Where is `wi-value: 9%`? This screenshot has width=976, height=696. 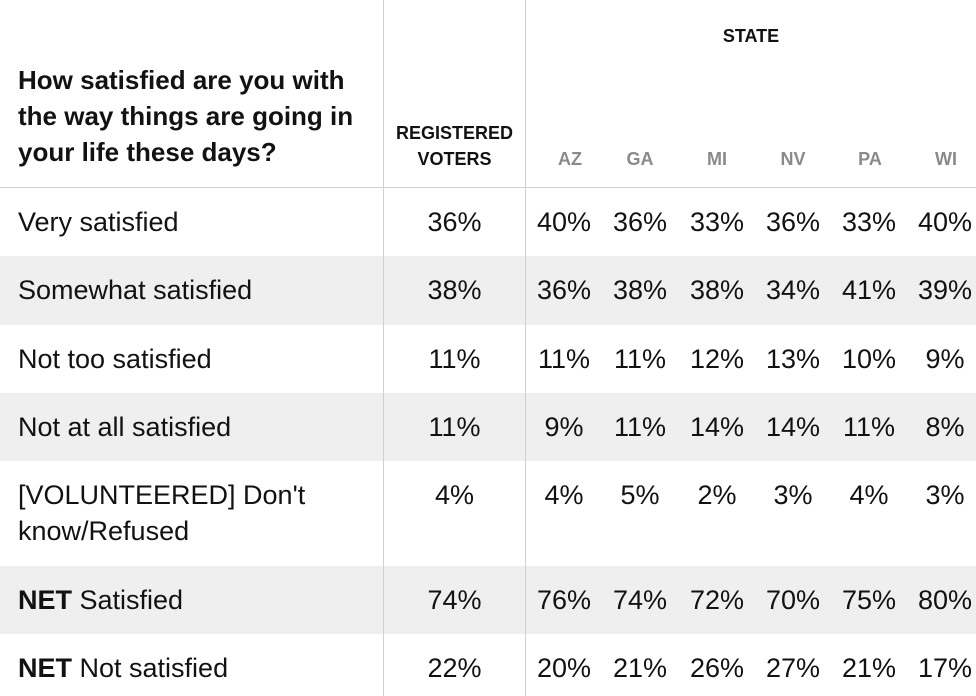
wi-value: 9% is located at coordinates (945, 359).